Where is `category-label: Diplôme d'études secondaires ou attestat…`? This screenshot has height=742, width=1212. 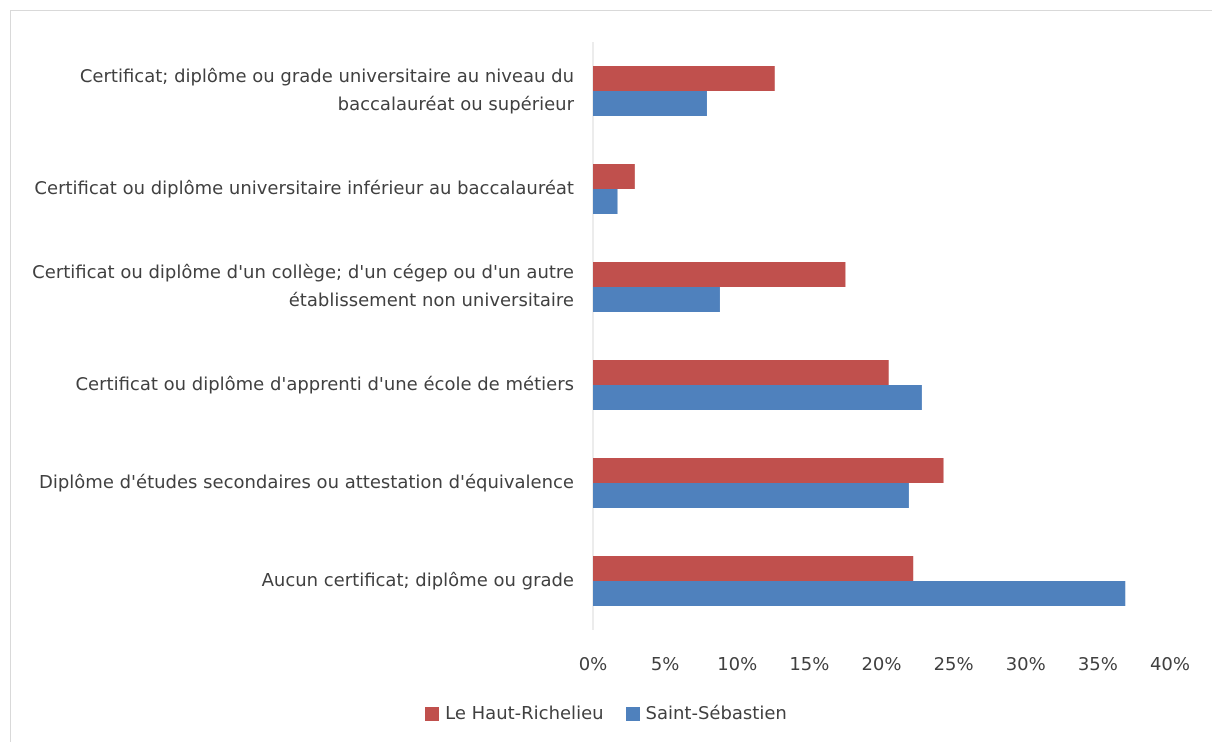 category-label: Diplôme d'études secondaires ou attestat… is located at coordinates (306, 482).